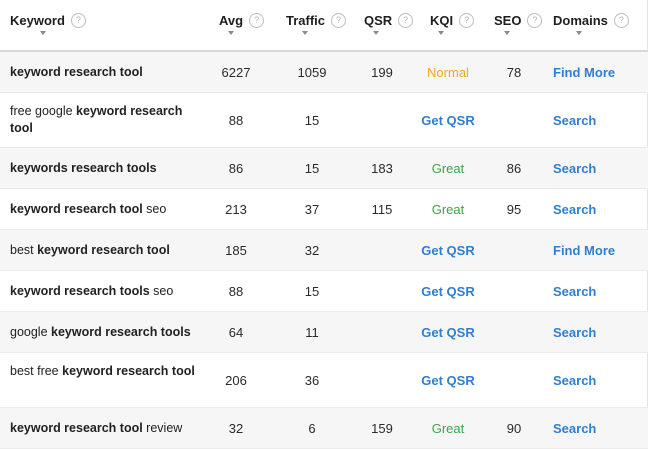 This screenshot has width=670, height=449. I want to click on keyword-cell: free google keyword research tool, so click(105, 120).